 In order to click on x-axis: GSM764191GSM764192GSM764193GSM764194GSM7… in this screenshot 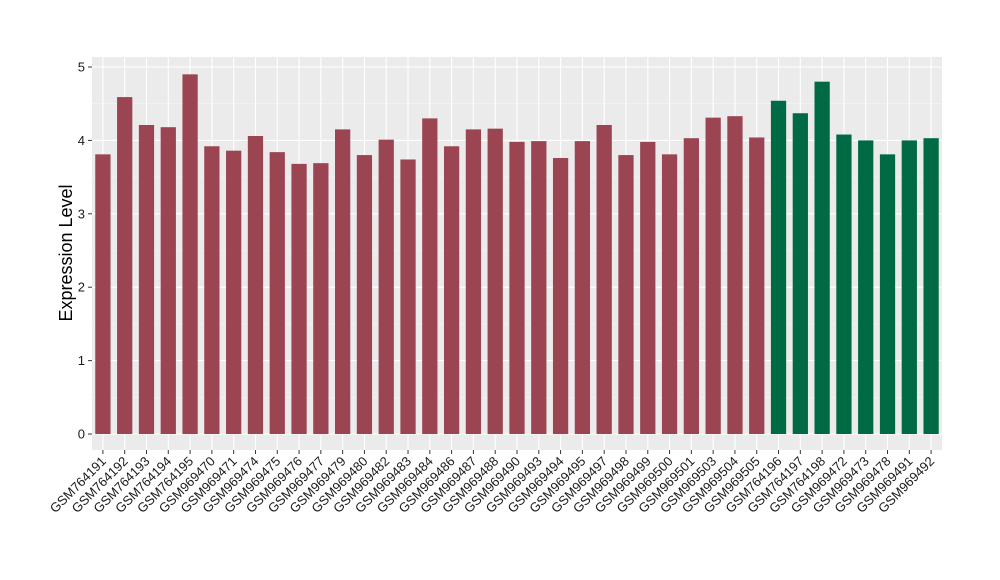, I will do `click(492, 483)`.